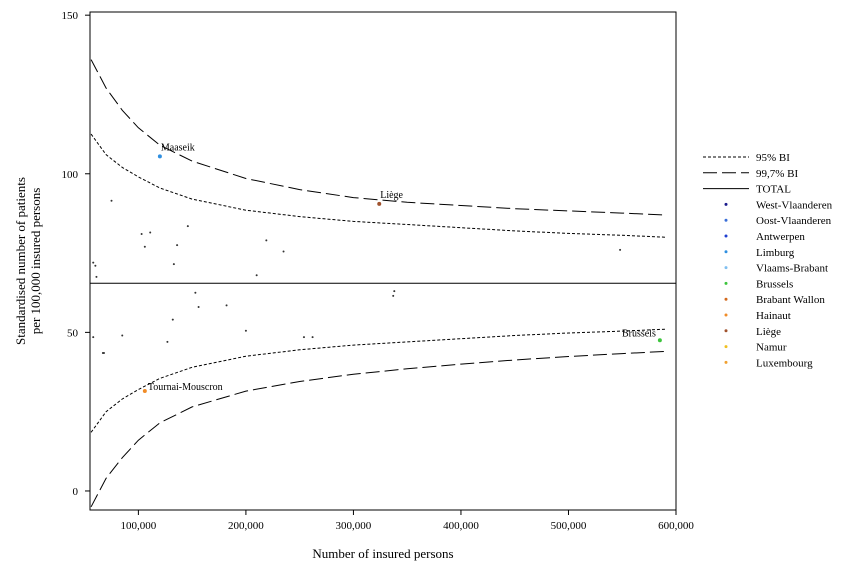 This screenshot has height=576, width=864. What do you see at coordinates (569, 526) in the screenshot?
I see `x-tick-label: 500,000` at bounding box center [569, 526].